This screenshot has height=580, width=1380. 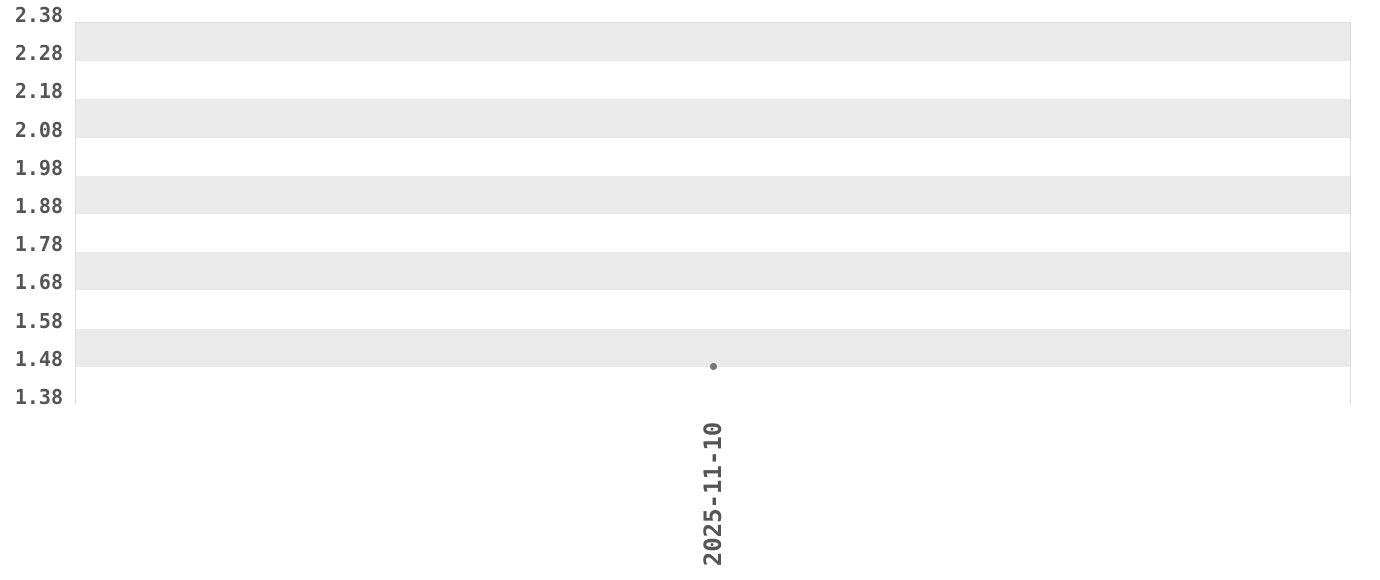 I want to click on x-tick-label: 2025-11-10, so click(x=713, y=494).